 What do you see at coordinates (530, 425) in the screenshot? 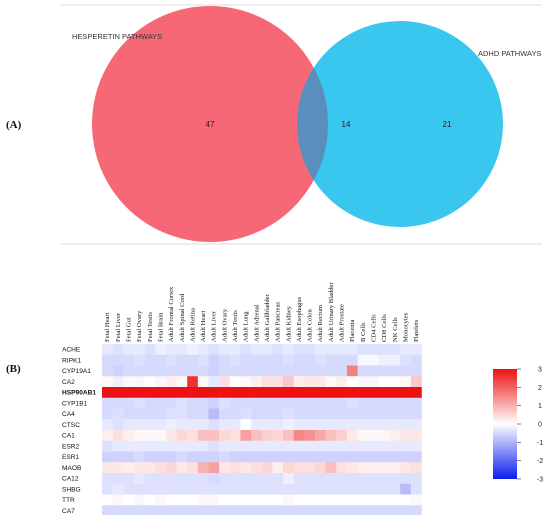
I see `colorbar-ticks: 3 2 1 0 -1 -2 -3` at bounding box center [530, 425].